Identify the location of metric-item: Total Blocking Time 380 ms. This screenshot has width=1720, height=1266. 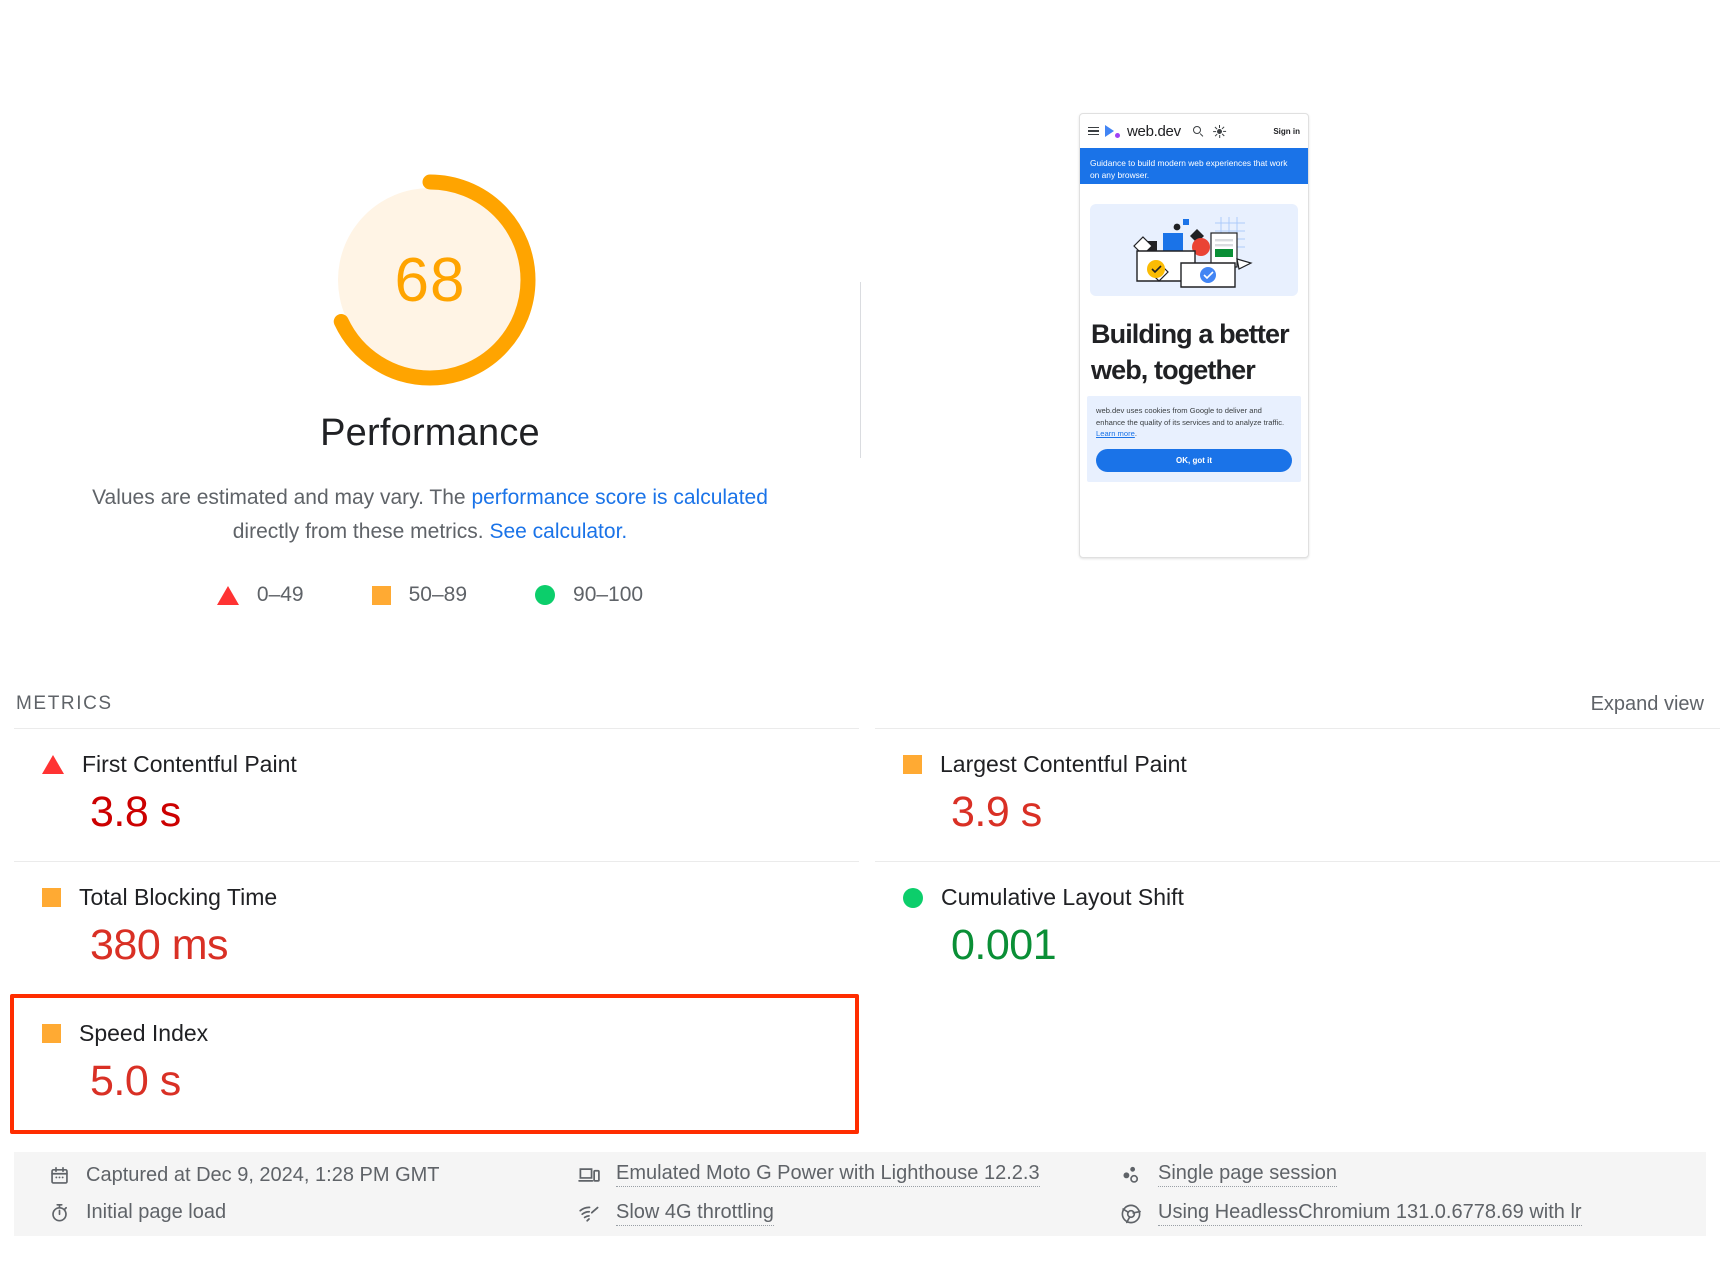
(436, 927).